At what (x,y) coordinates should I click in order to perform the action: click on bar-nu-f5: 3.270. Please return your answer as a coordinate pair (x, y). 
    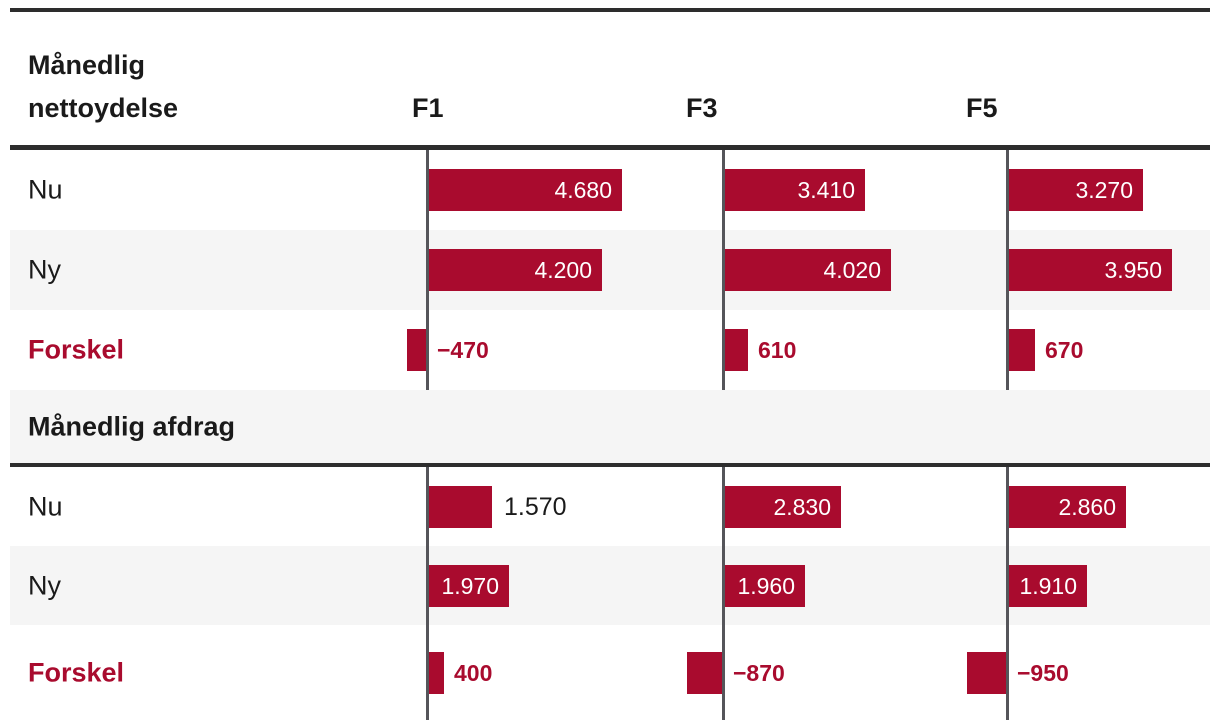
    Looking at the image, I should click on (1075, 190).